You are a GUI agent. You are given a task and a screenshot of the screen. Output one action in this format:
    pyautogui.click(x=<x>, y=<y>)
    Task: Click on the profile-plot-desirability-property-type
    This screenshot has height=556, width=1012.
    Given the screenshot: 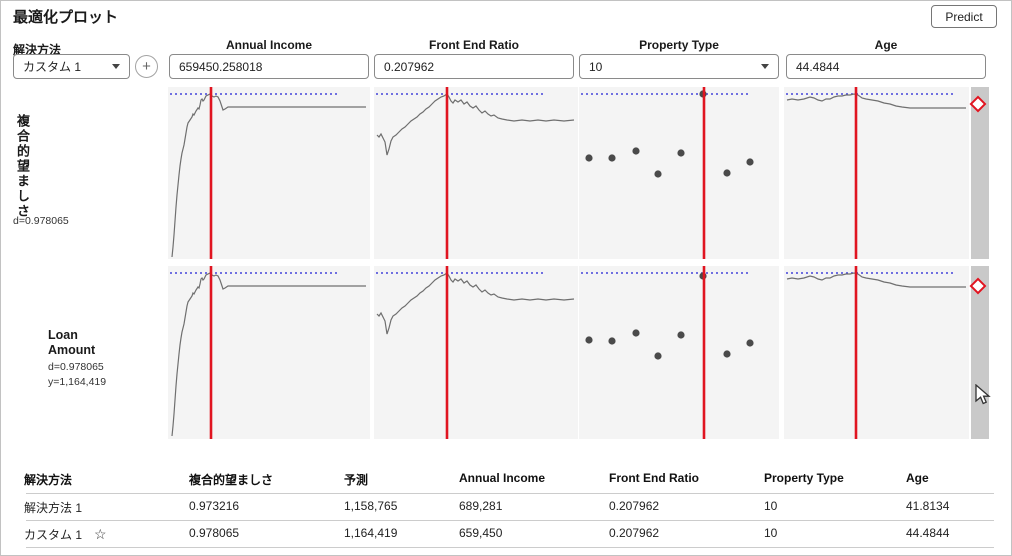 What is the action you would take?
    pyautogui.click(x=679, y=173)
    